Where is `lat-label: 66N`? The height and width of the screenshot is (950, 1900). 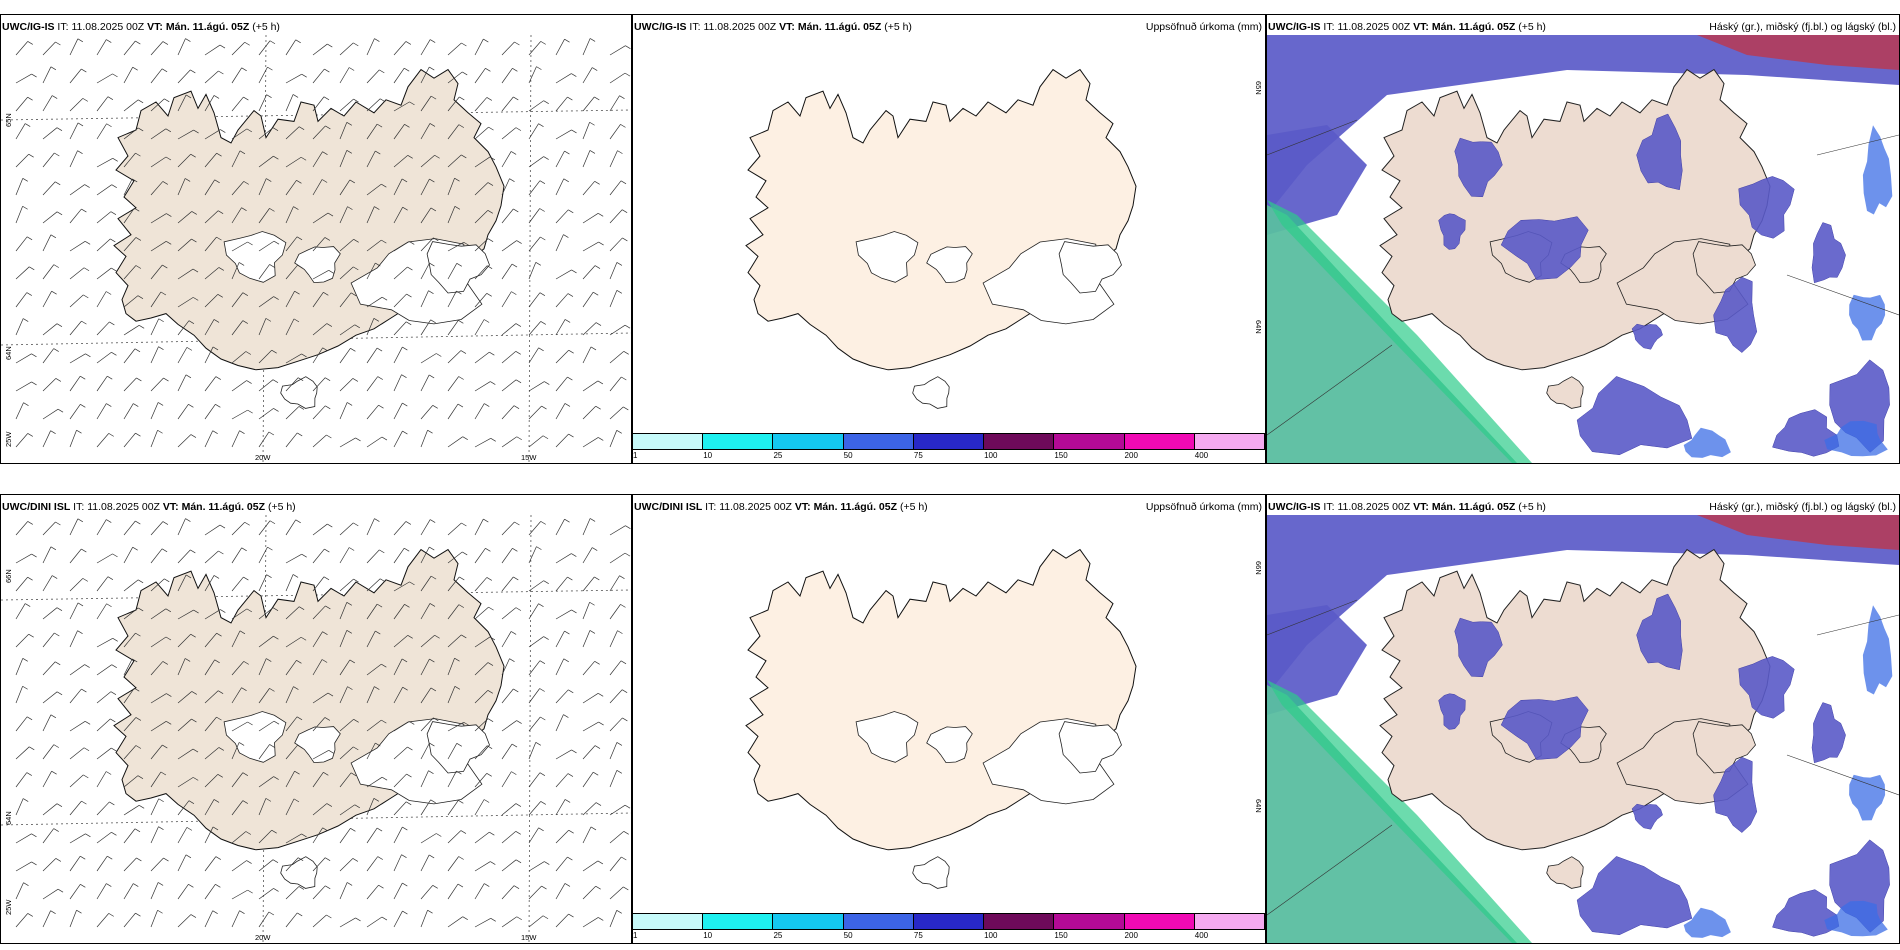 lat-label: 66N is located at coordinates (1258, 568).